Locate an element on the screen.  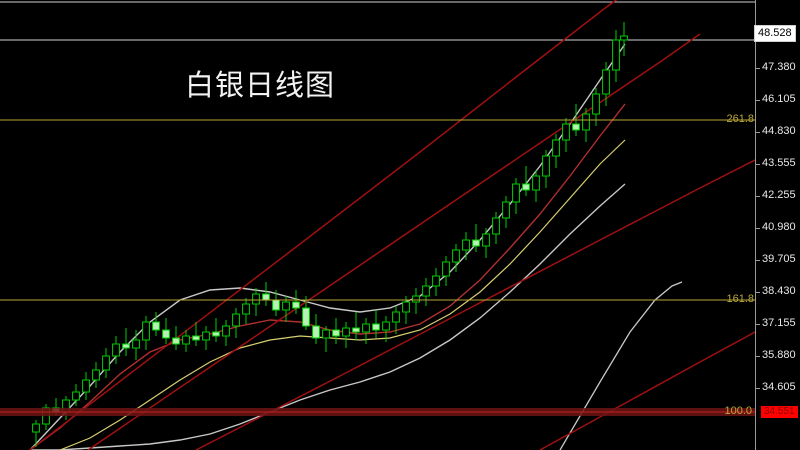
axis-price-label: 47.380 is located at coordinates (779, 67).